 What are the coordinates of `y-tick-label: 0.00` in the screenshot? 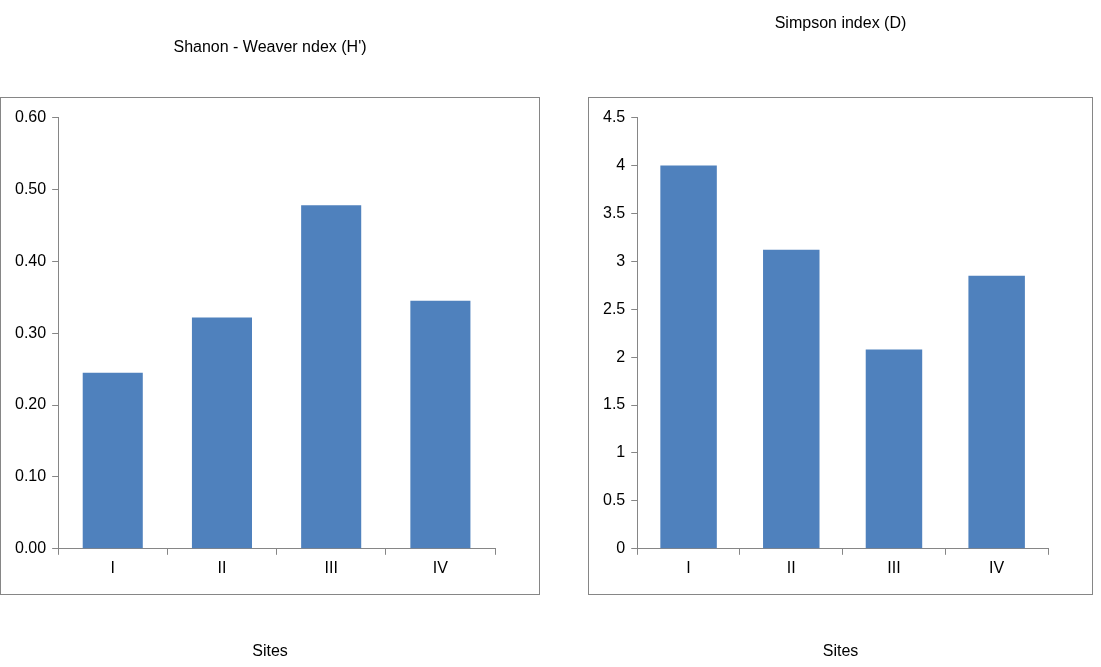 It's located at (31, 548).